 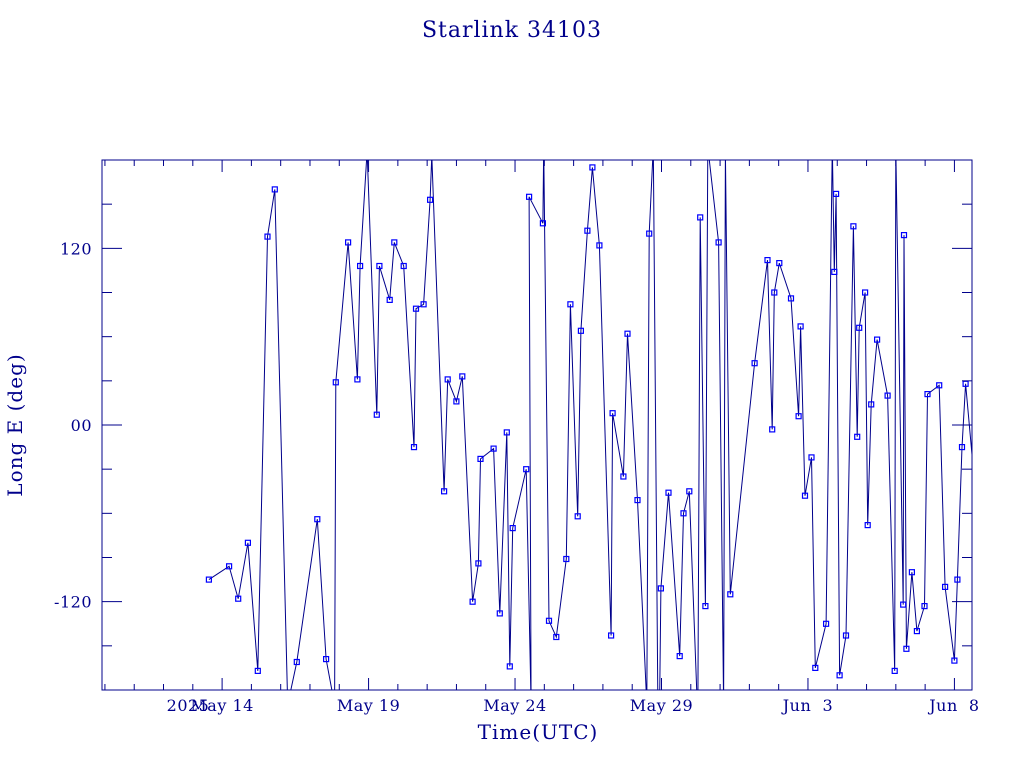 What do you see at coordinates (538, 732) in the screenshot?
I see `x-axis-label: Time(UTC)` at bounding box center [538, 732].